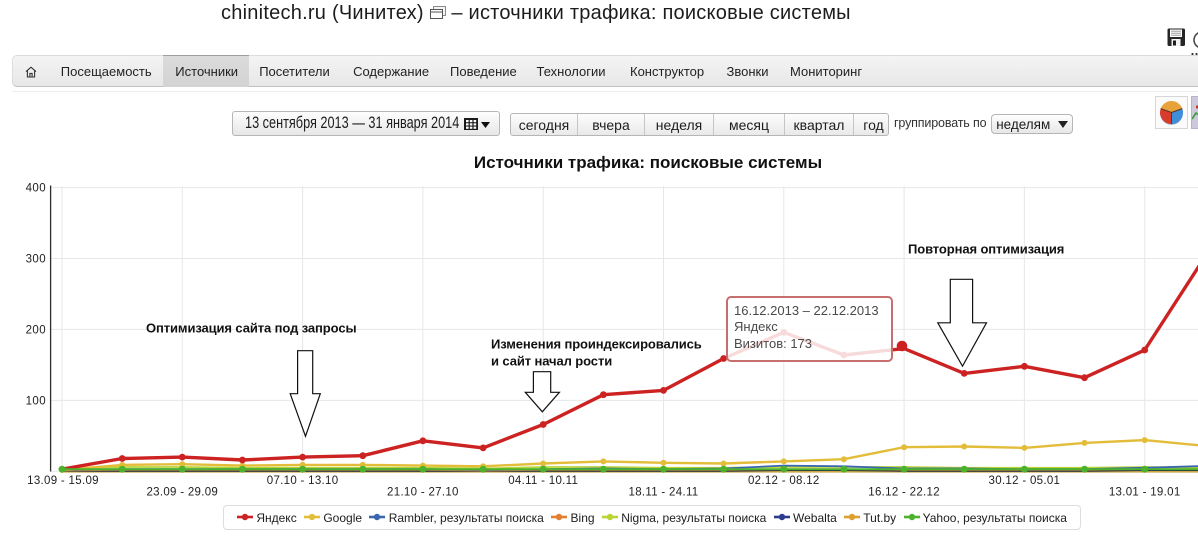 This screenshot has width=1198, height=552. What do you see at coordinates (784, 481) in the screenshot?
I see `svg-text: 02.12 - 08.12` at bounding box center [784, 481].